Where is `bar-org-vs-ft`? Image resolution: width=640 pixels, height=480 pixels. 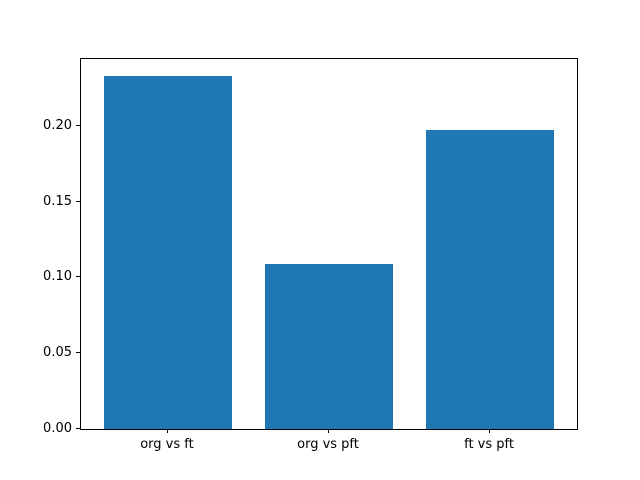 bar-org-vs-ft is located at coordinates (168, 252).